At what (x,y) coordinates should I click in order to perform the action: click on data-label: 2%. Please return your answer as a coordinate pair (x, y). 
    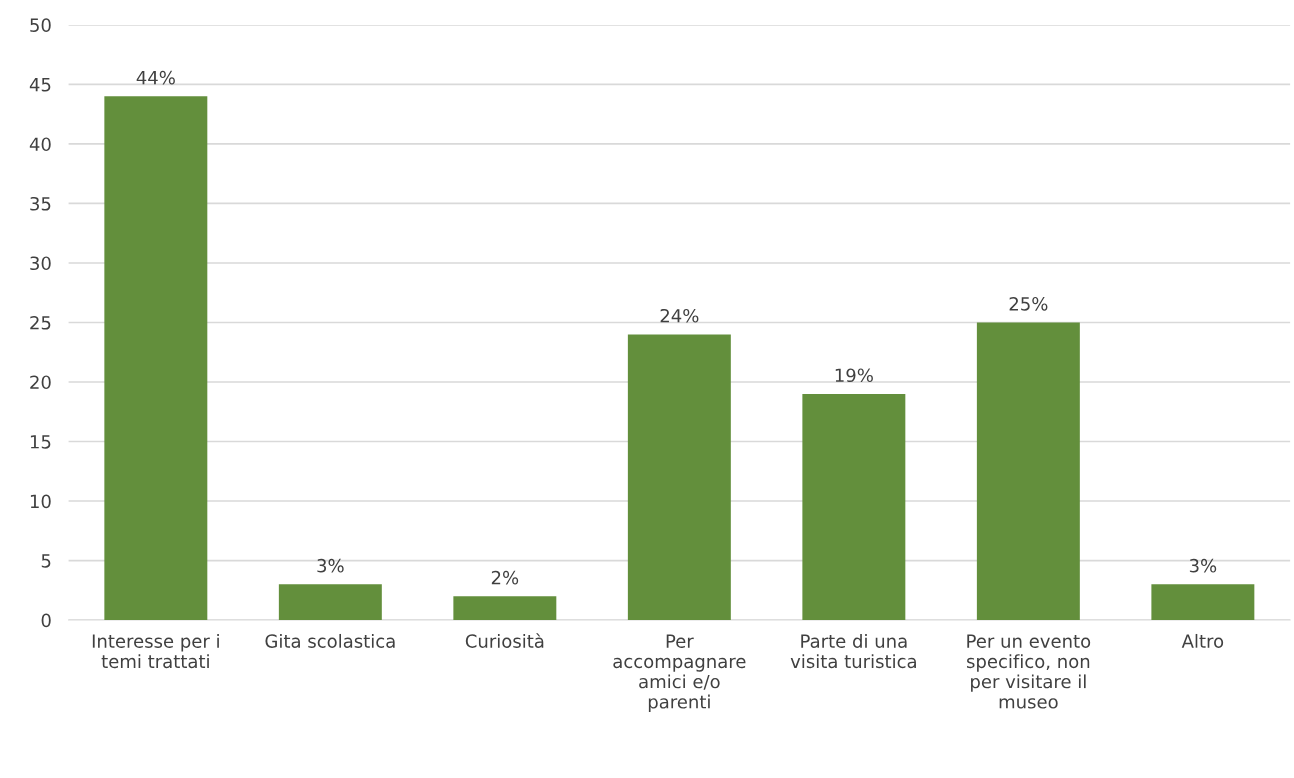
    Looking at the image, I should click on (505, 577).